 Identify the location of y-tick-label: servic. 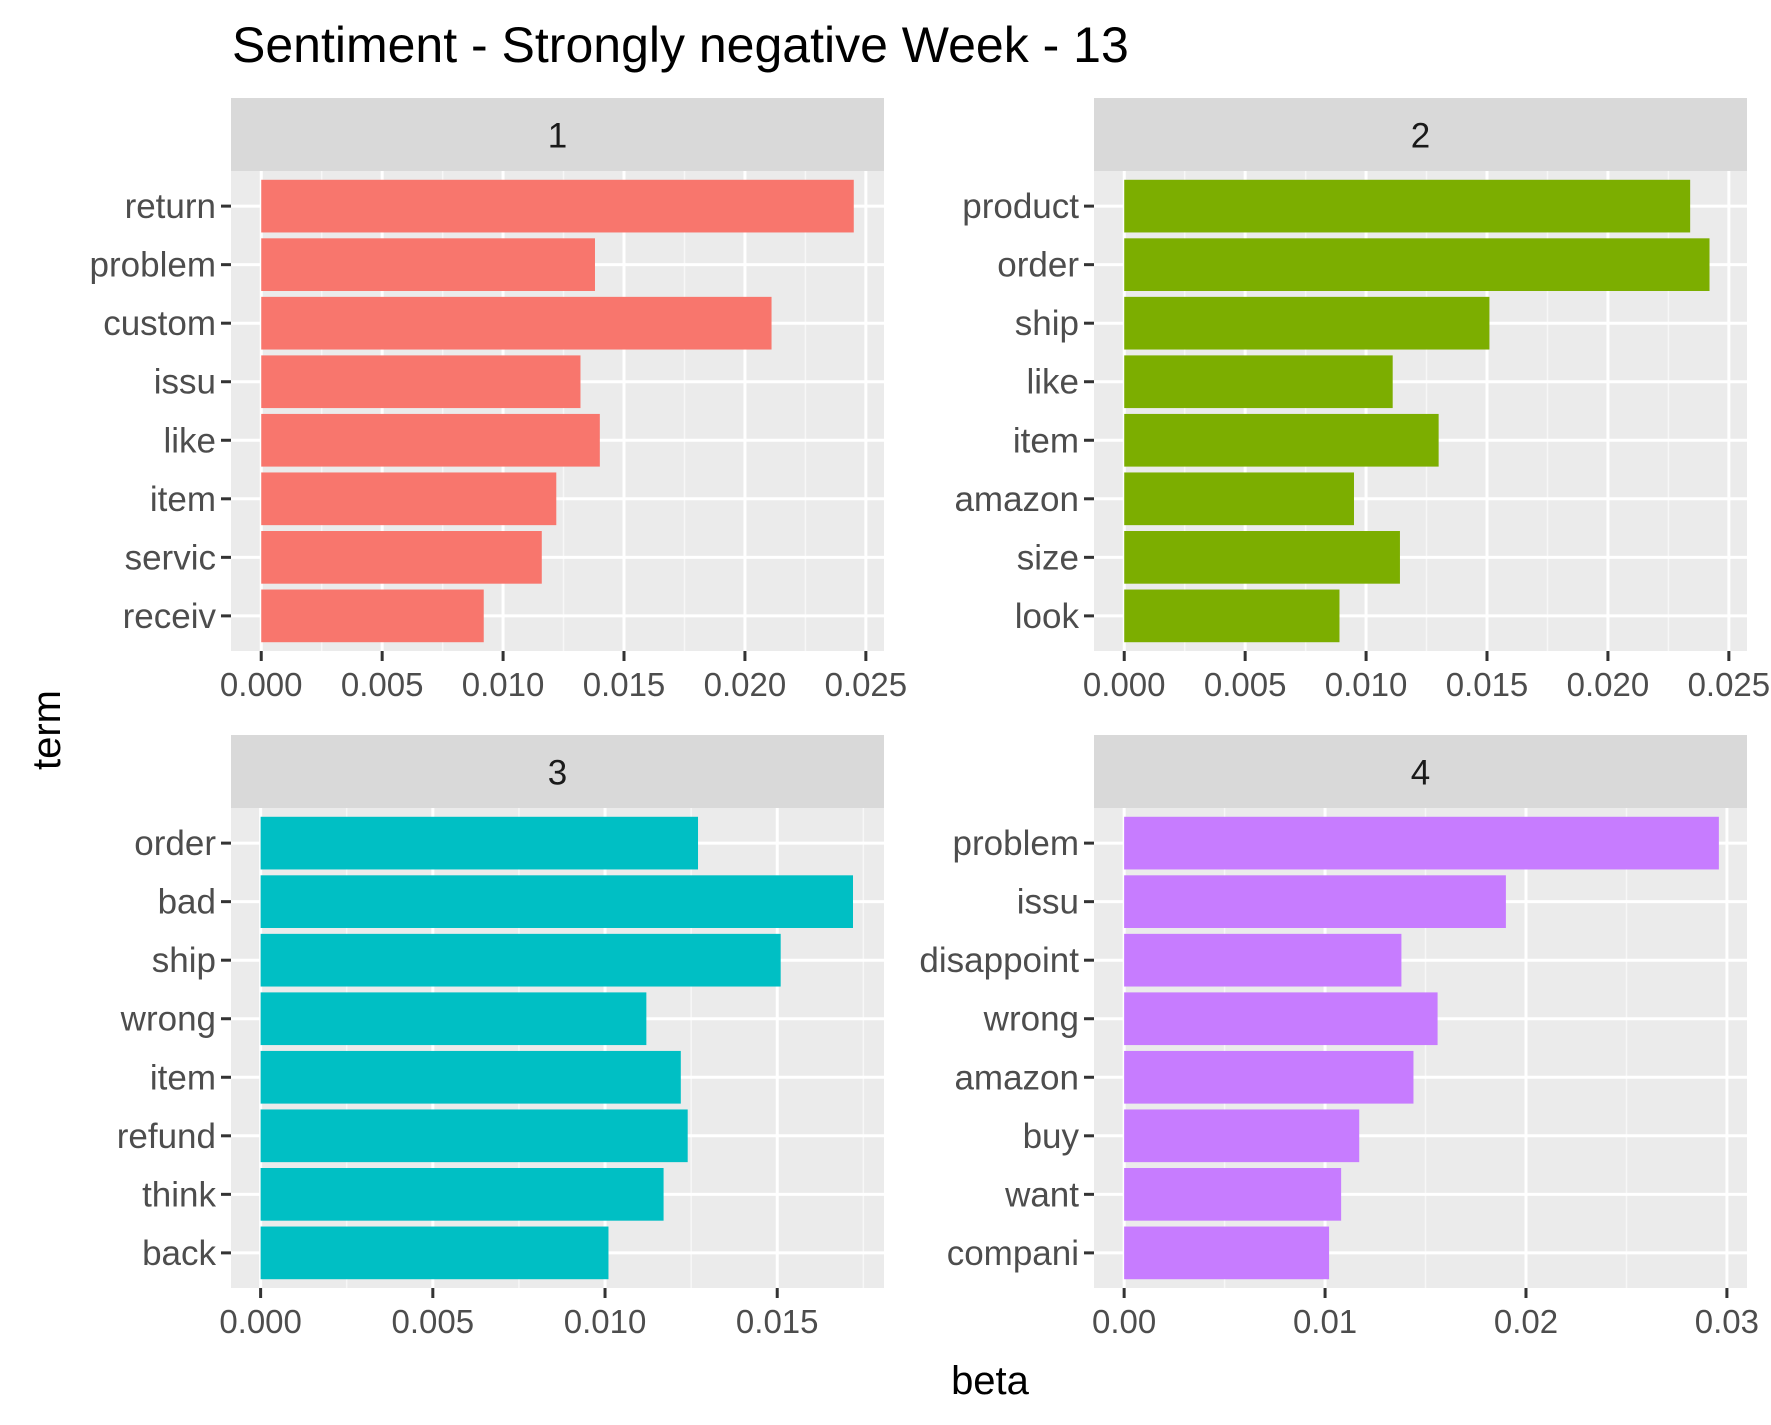
(170, 557).